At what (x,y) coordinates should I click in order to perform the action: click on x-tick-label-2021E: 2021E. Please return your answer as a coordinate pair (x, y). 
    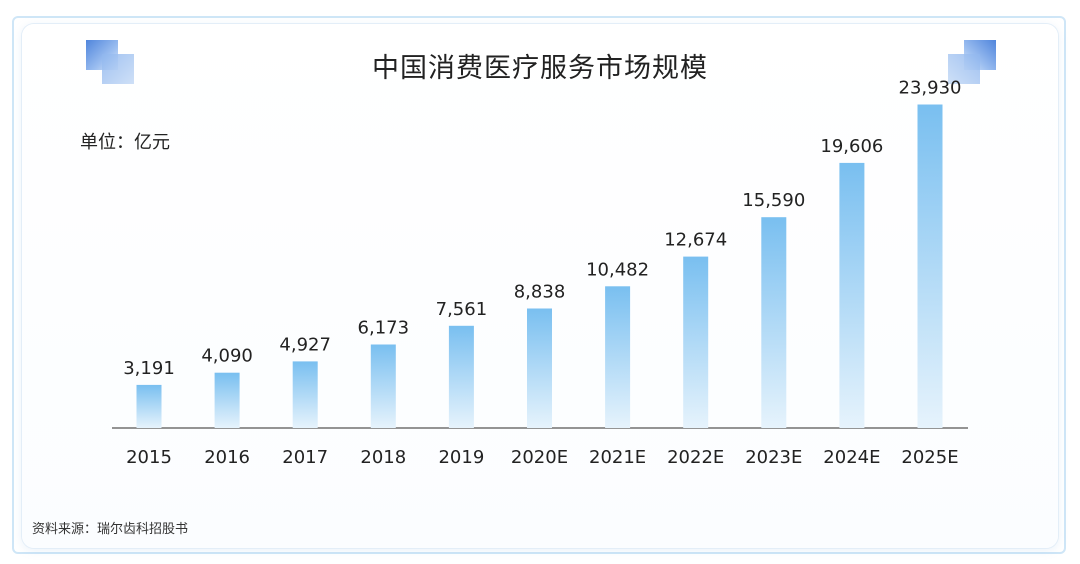
    Looking at the image, I should click on (617, 457).